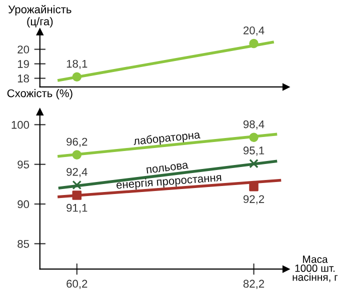 This screenshot has width=350, height=301. Describe the element at coordinates (253, 199) in the screenshot. I see `data-label: 92,2` at that location.